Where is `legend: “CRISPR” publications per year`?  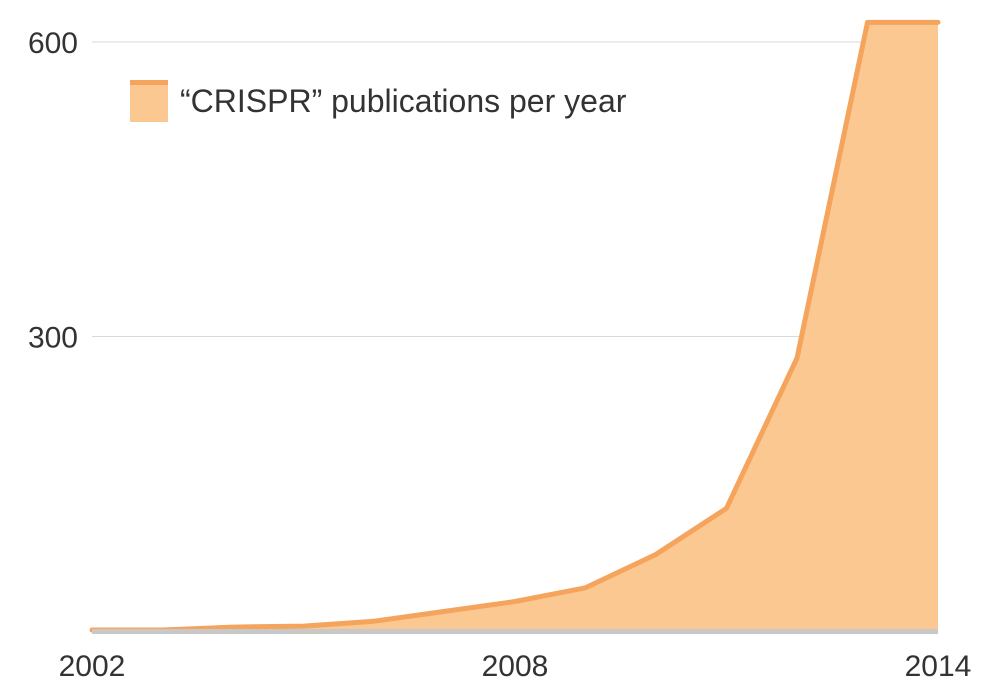
legend: “CRISPR” publications per year is located at coordinates (378, 101).